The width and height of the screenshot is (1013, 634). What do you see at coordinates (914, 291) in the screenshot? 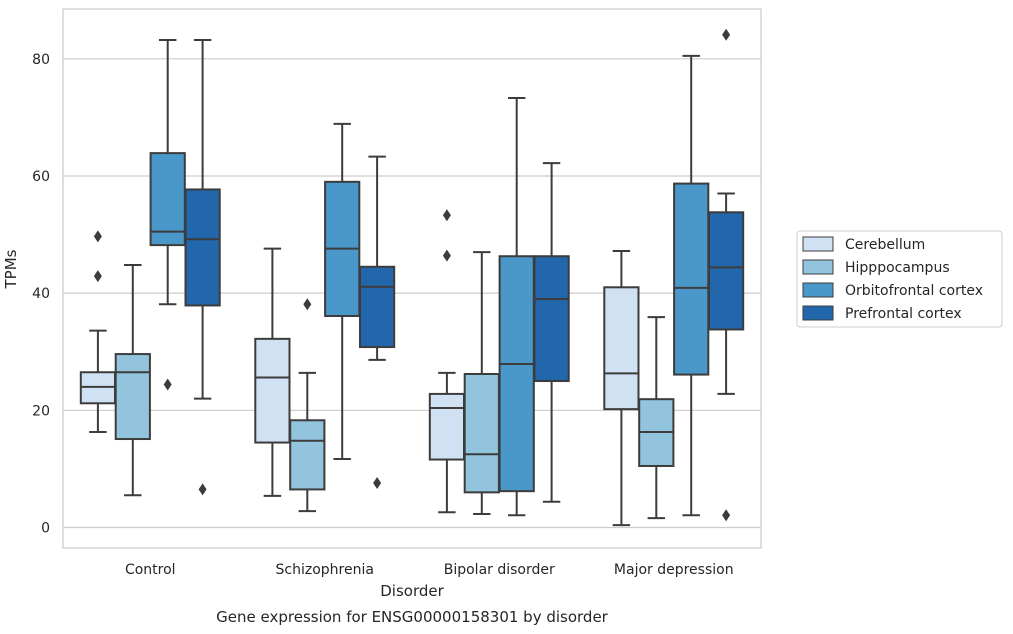
I see `legend-label: Orbitofrontal cortex` at bounding box center [914, 291].